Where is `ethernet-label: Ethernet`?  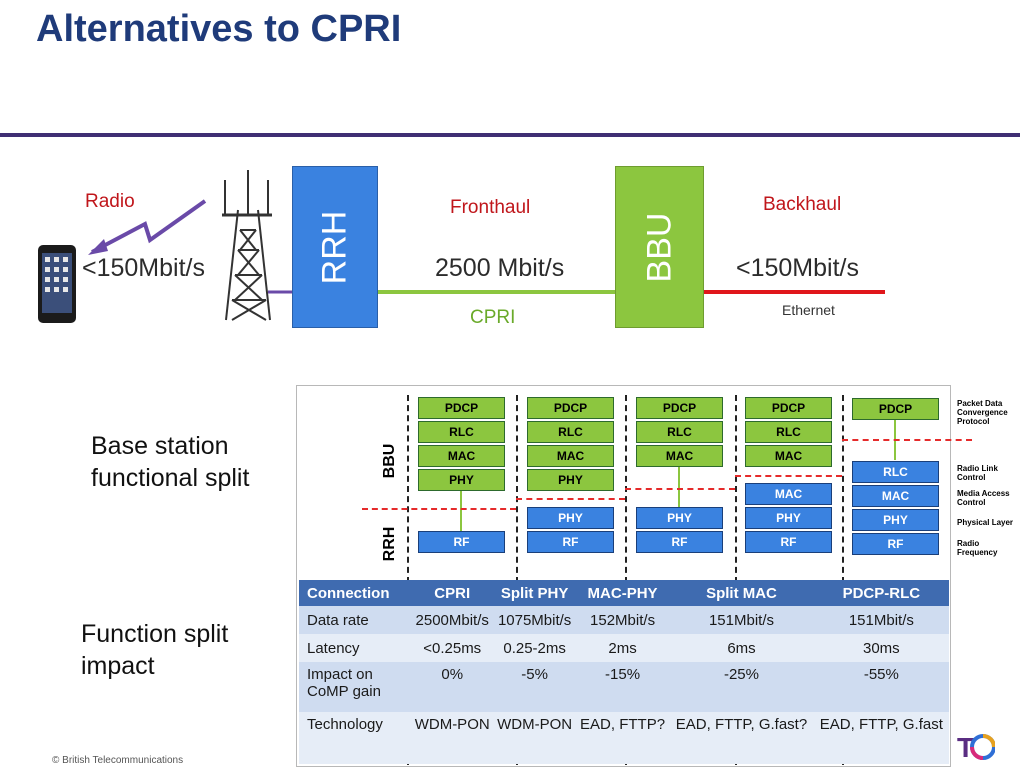 ethernet-label: Ethernet is located at coordinates (808, 310).